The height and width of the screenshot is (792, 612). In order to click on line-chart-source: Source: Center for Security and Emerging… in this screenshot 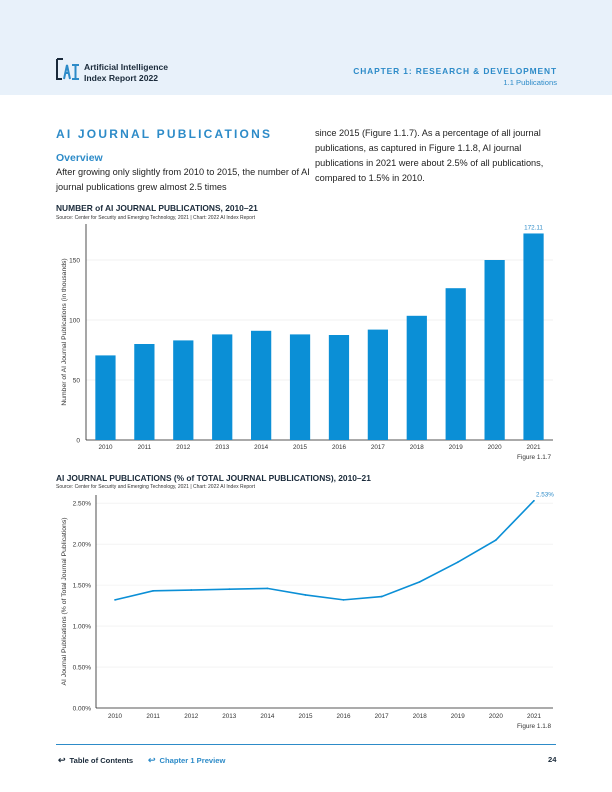, I will do `click(156, 487)`.